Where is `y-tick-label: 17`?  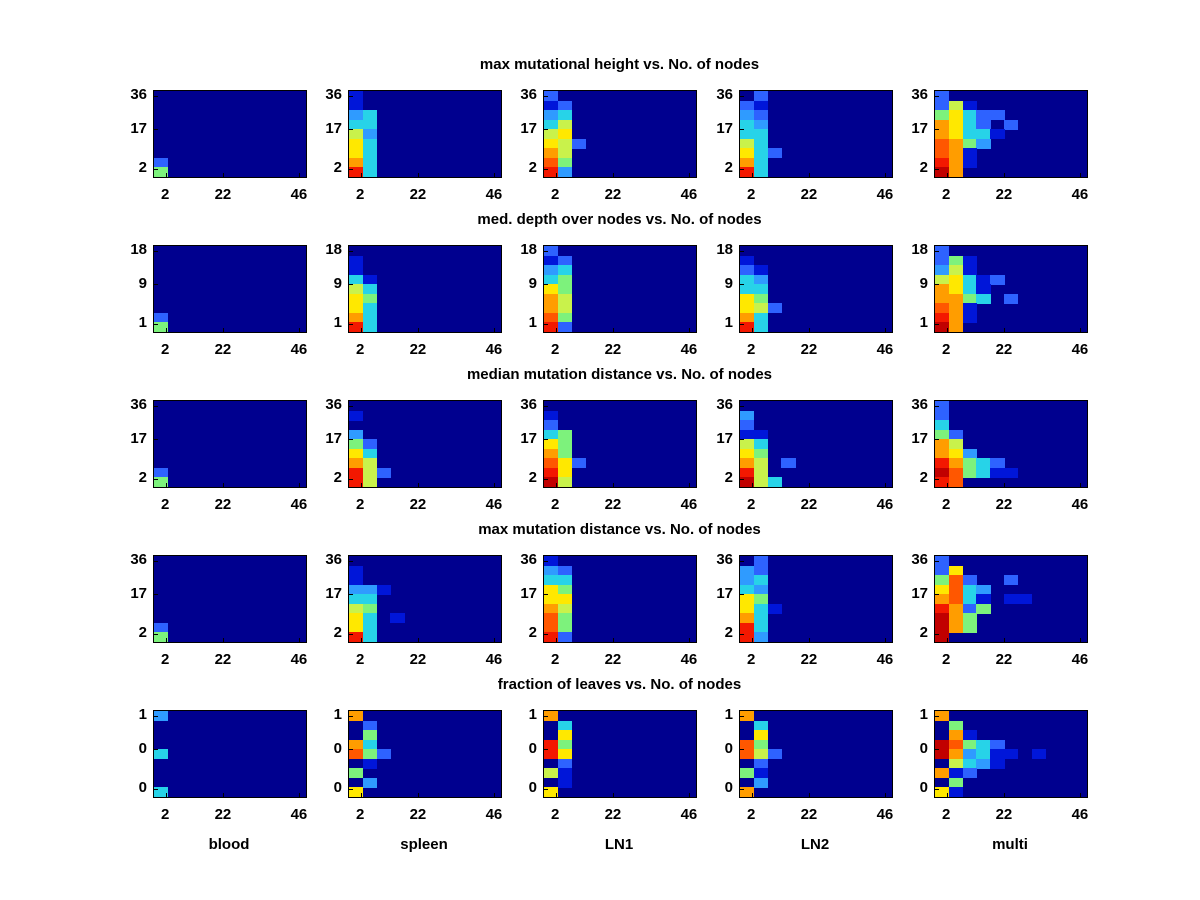
y-tick-label: 17 is located at coordinates (138, 593).